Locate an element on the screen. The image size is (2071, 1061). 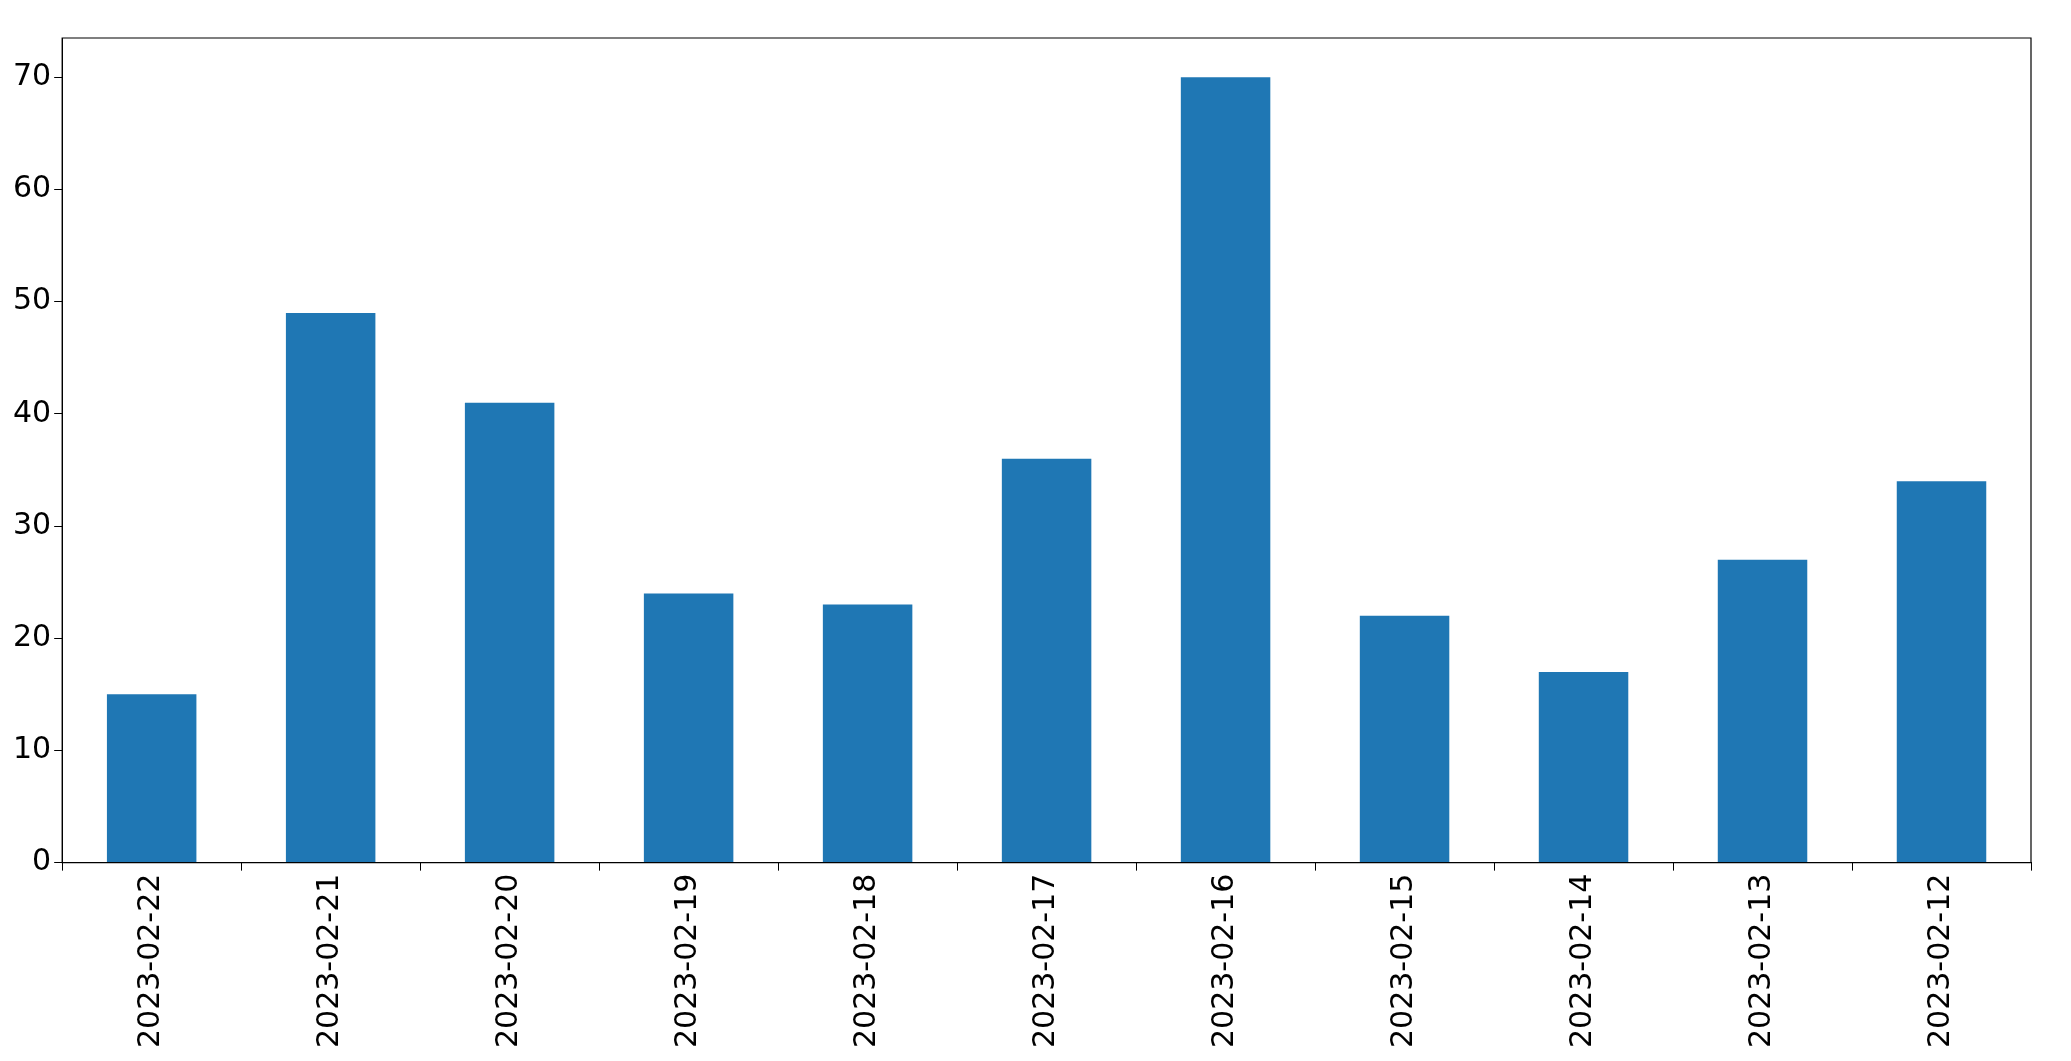
y-tick-label: 0 is located at coordinates (42, 860).